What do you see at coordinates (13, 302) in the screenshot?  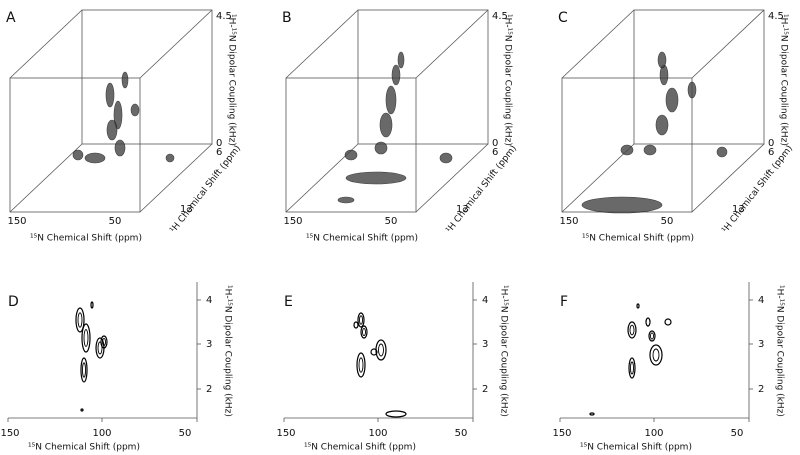 I see `panel-label: D` at bounding box center [13, 302].